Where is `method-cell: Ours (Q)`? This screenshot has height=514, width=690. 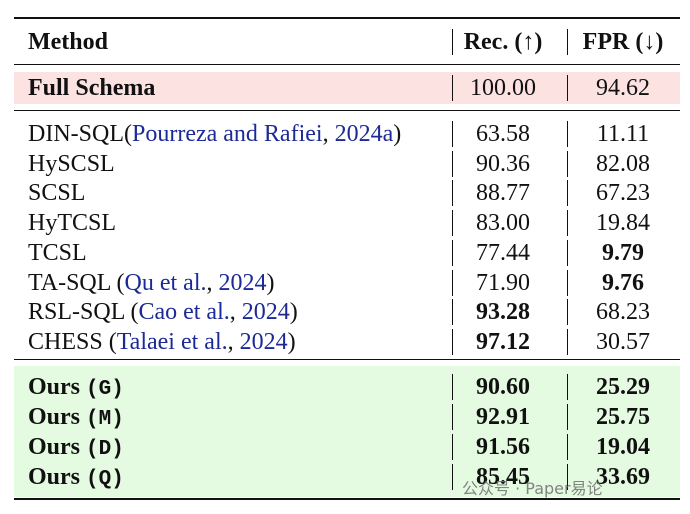
method-cell: Ours (Q) is located at coordinates (76, 477).